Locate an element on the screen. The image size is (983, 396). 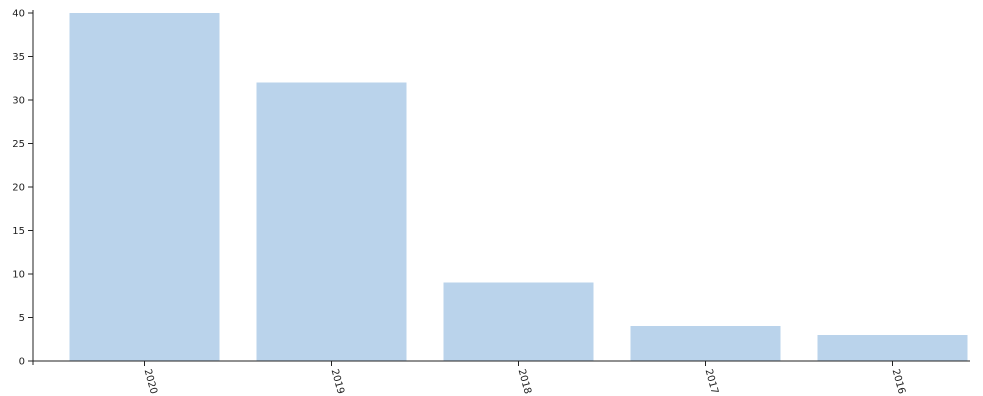
y-tick-label-20: 20 is located at coordinates (18, 188).